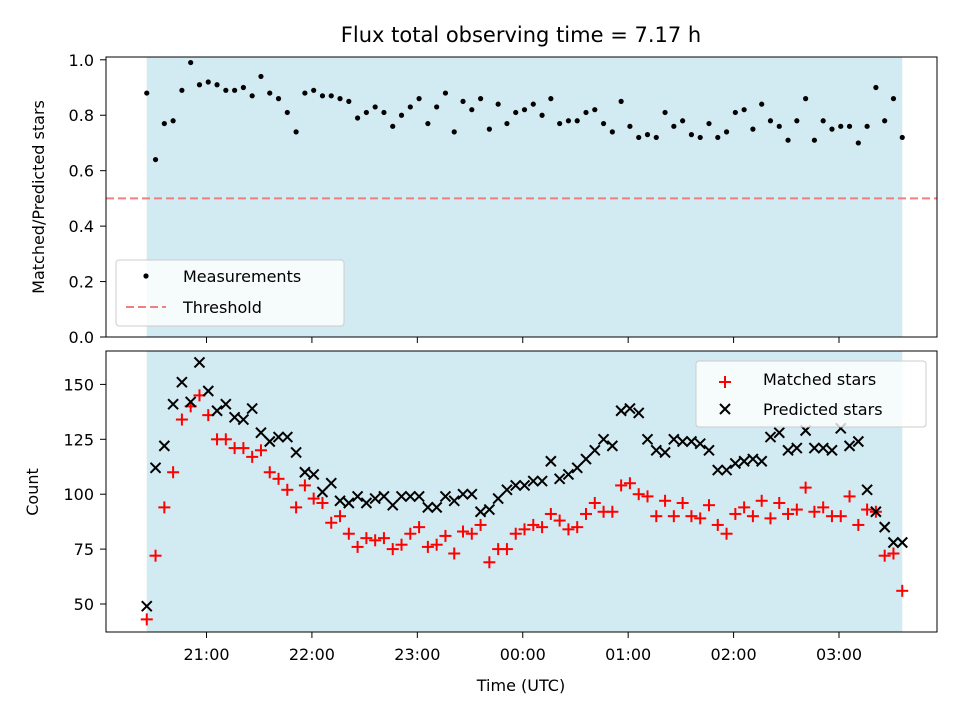 This screenshot has width=960, height=720. I want to click on ratio-y-tick-label: 0.0, so click(81, 337).